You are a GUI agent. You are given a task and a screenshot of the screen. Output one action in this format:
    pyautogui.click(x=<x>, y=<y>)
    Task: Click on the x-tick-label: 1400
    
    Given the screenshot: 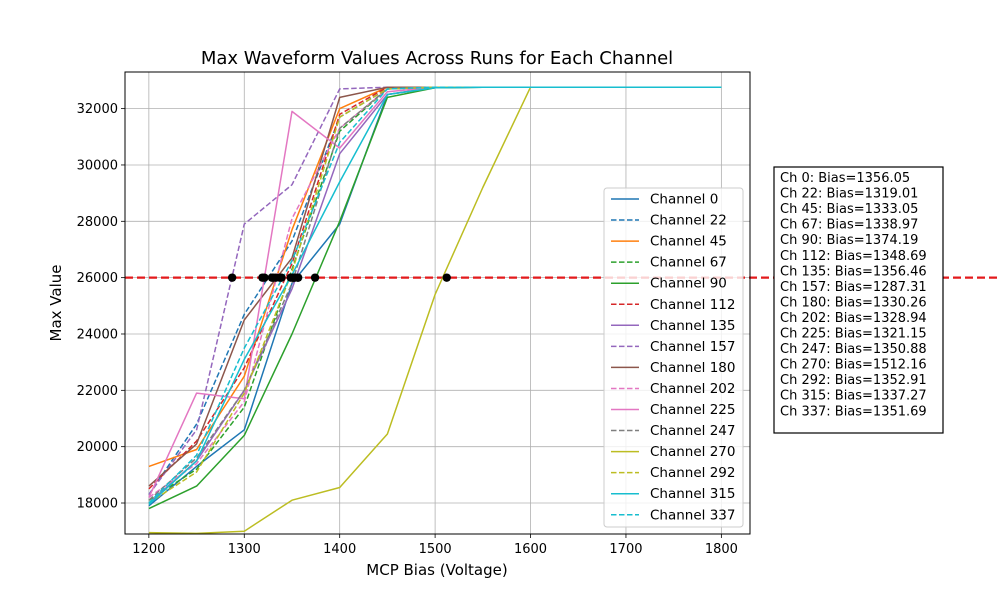 What is the action you would take?
    pyautogui.click(x=339, y=549)
    